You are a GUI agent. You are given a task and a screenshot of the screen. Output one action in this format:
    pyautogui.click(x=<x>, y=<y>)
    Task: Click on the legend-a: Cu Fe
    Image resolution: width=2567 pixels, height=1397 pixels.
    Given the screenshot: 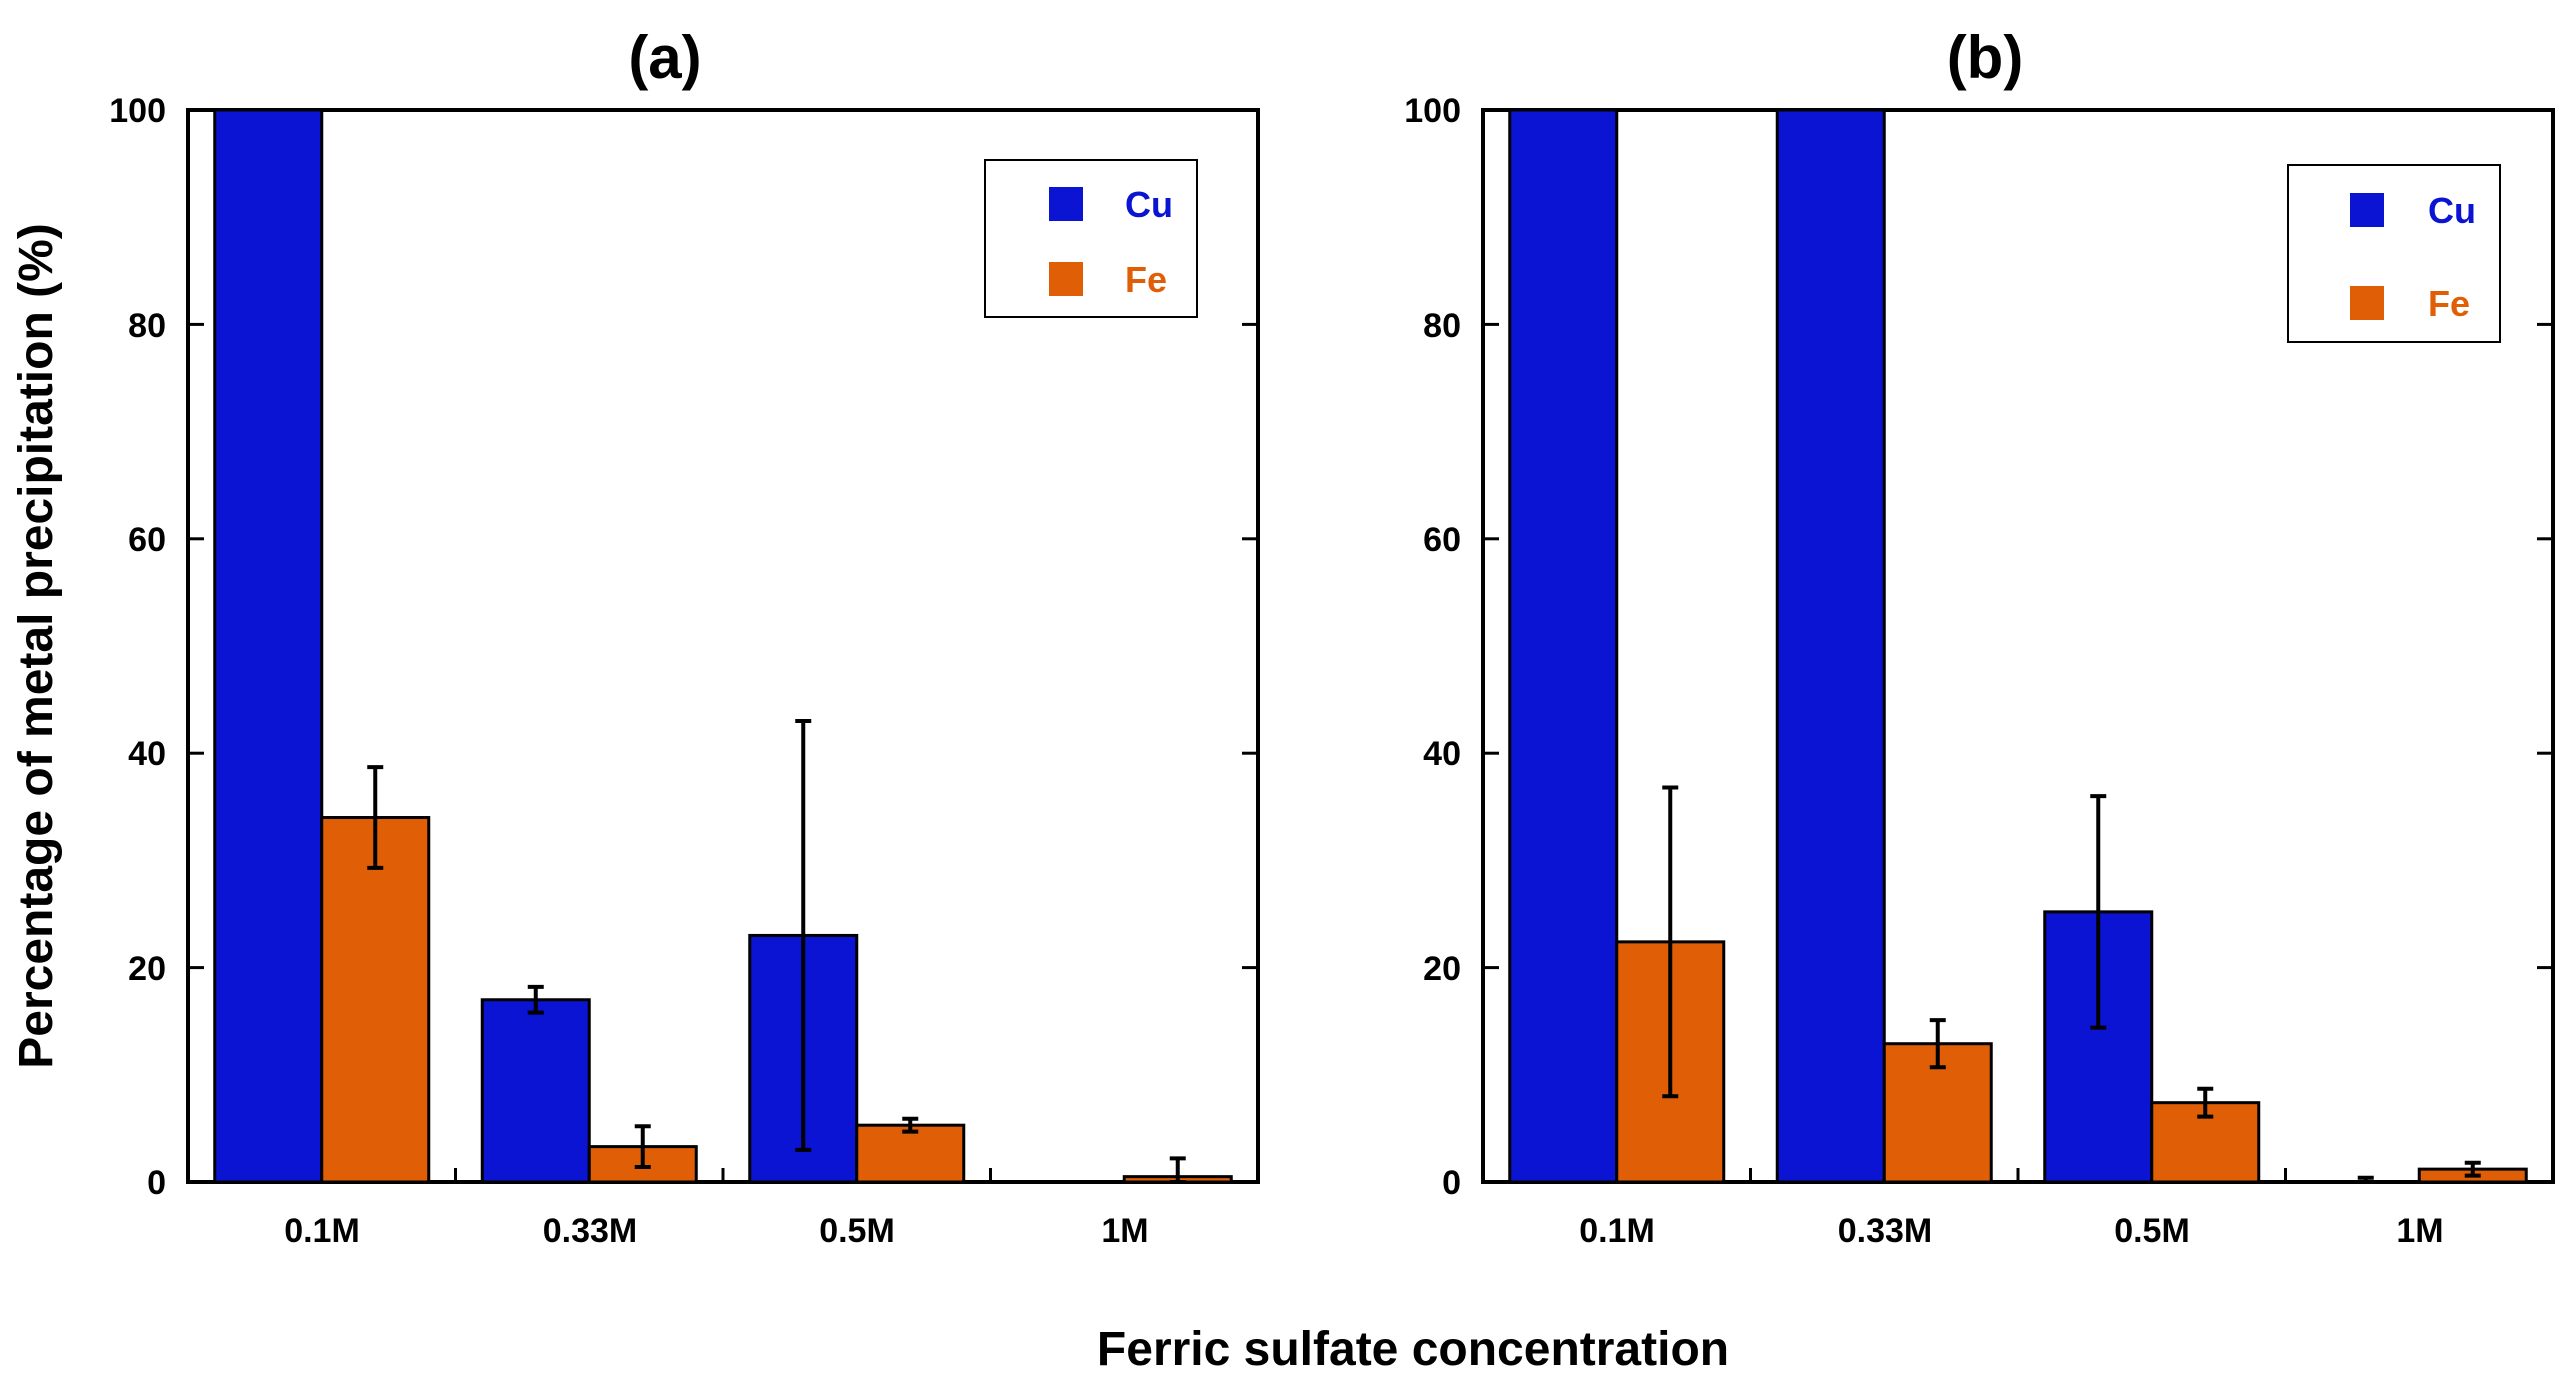 What is the action you would take?
    pyautogui.click(x=1091, y=238)
    